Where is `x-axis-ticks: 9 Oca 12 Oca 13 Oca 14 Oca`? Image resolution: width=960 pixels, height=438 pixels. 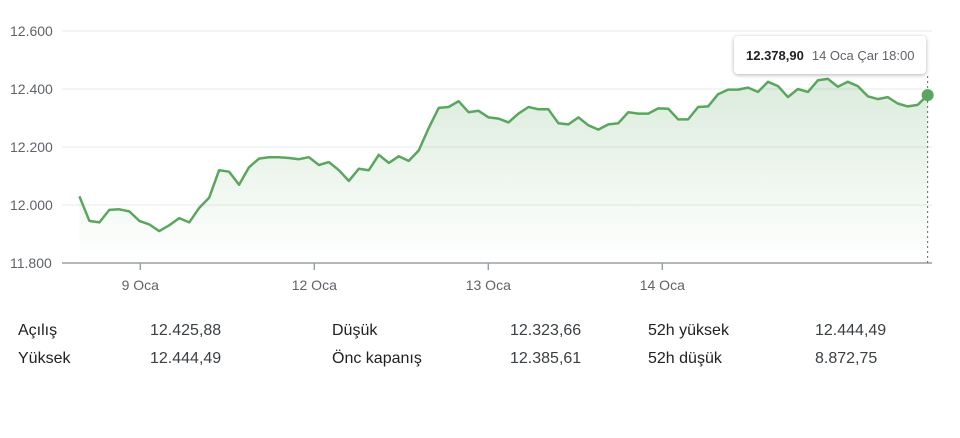
x-axis-ticks: 9 Oca 12 Oca 13 Oca 14 Oca is located at coordinates (403, 278).